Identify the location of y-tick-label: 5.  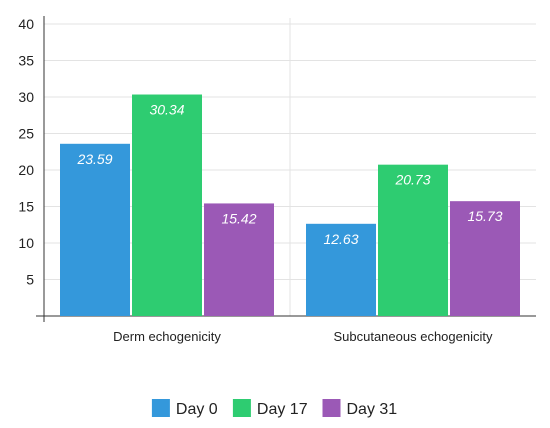
(30, 280).